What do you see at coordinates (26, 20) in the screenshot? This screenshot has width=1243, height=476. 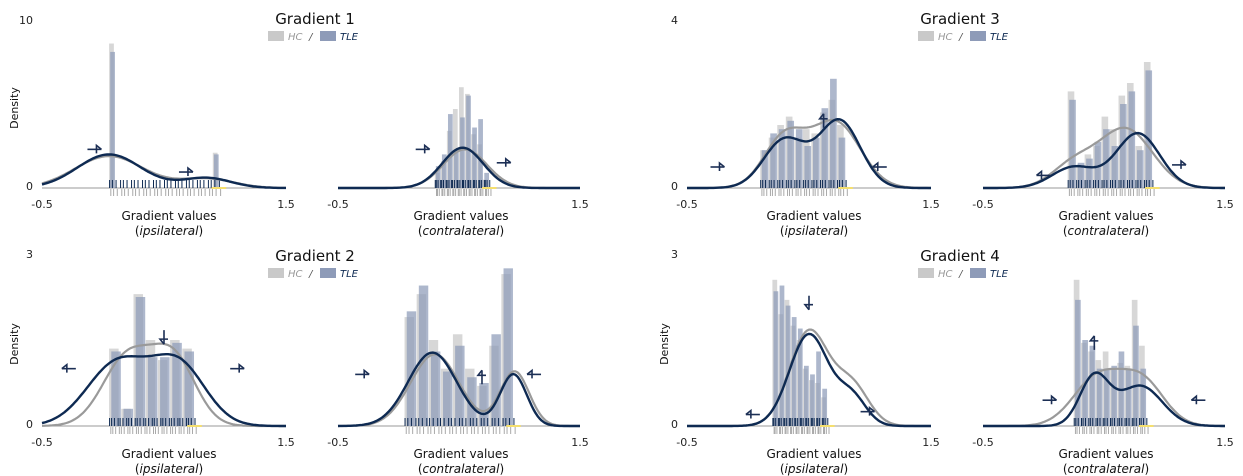 I see `y-tick-label-max: 10` at bounding box center [26, 20].